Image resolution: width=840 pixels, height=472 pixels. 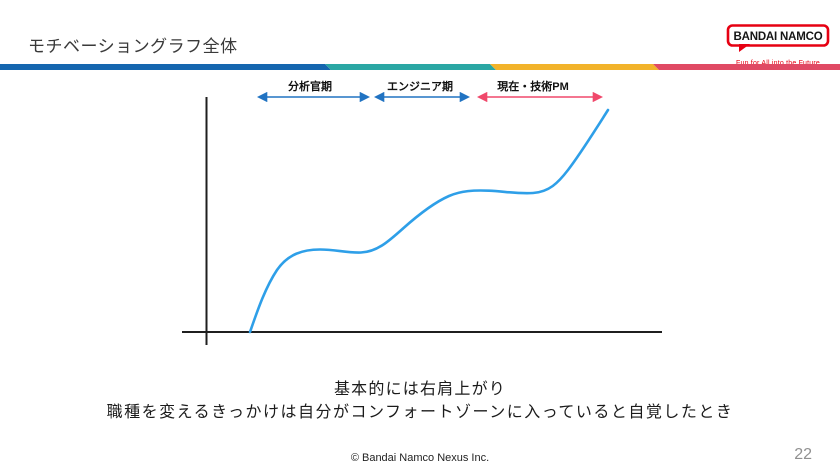 I want to click on page-title: モチベーショングラフ全体, so click(x=133, y=46).